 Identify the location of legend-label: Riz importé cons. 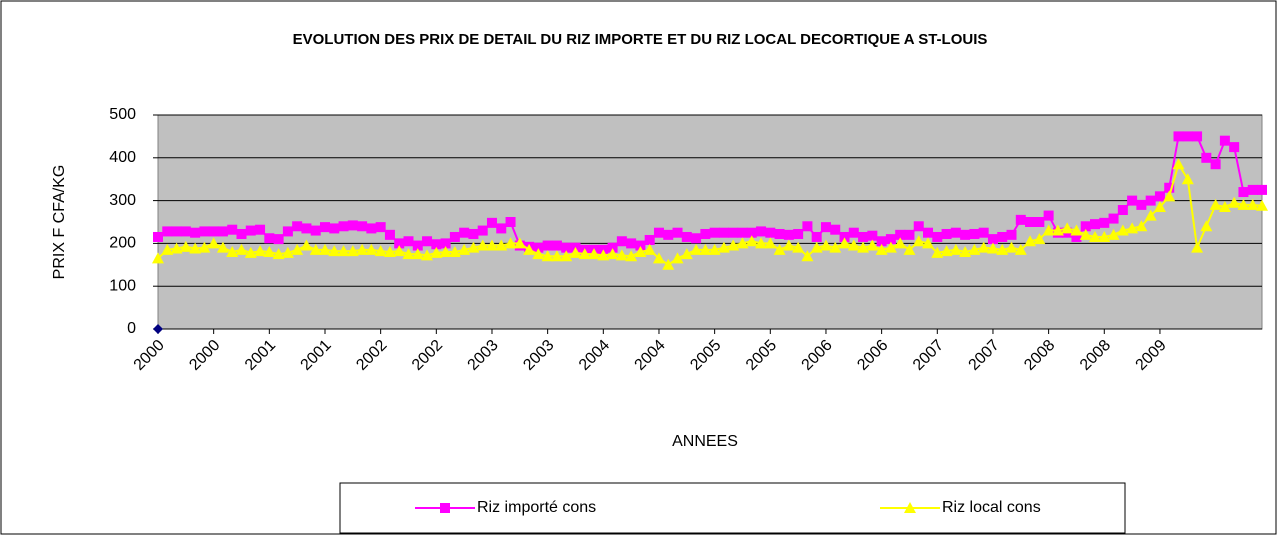
(536, 507).